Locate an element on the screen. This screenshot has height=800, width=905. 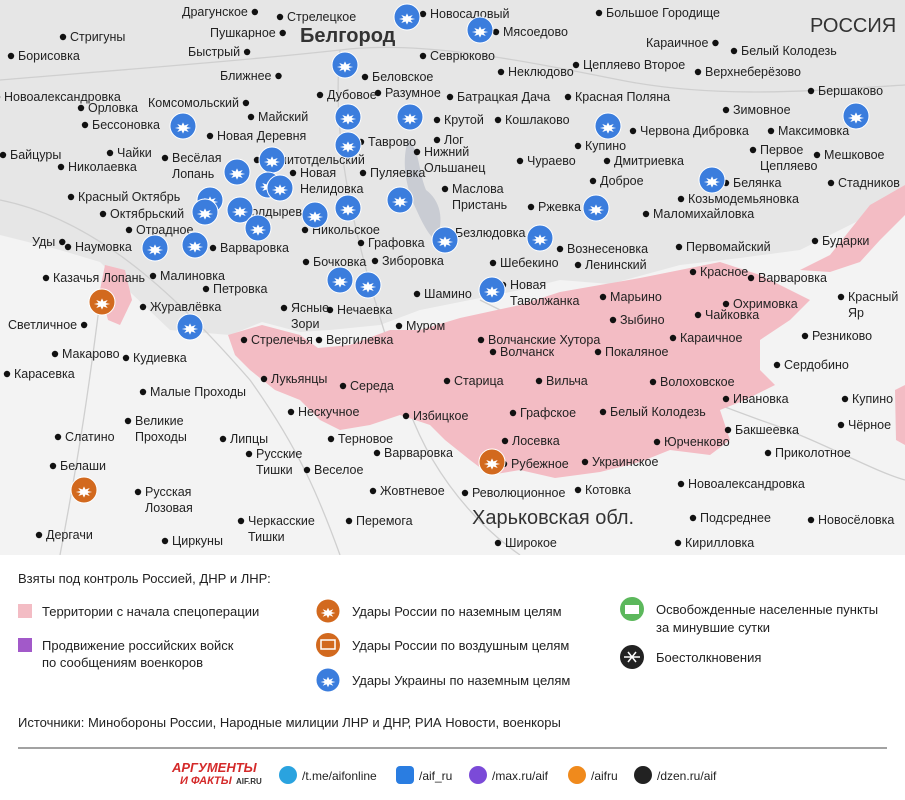
region-label: Харьковская обл. is located at coordinates (553, 518).